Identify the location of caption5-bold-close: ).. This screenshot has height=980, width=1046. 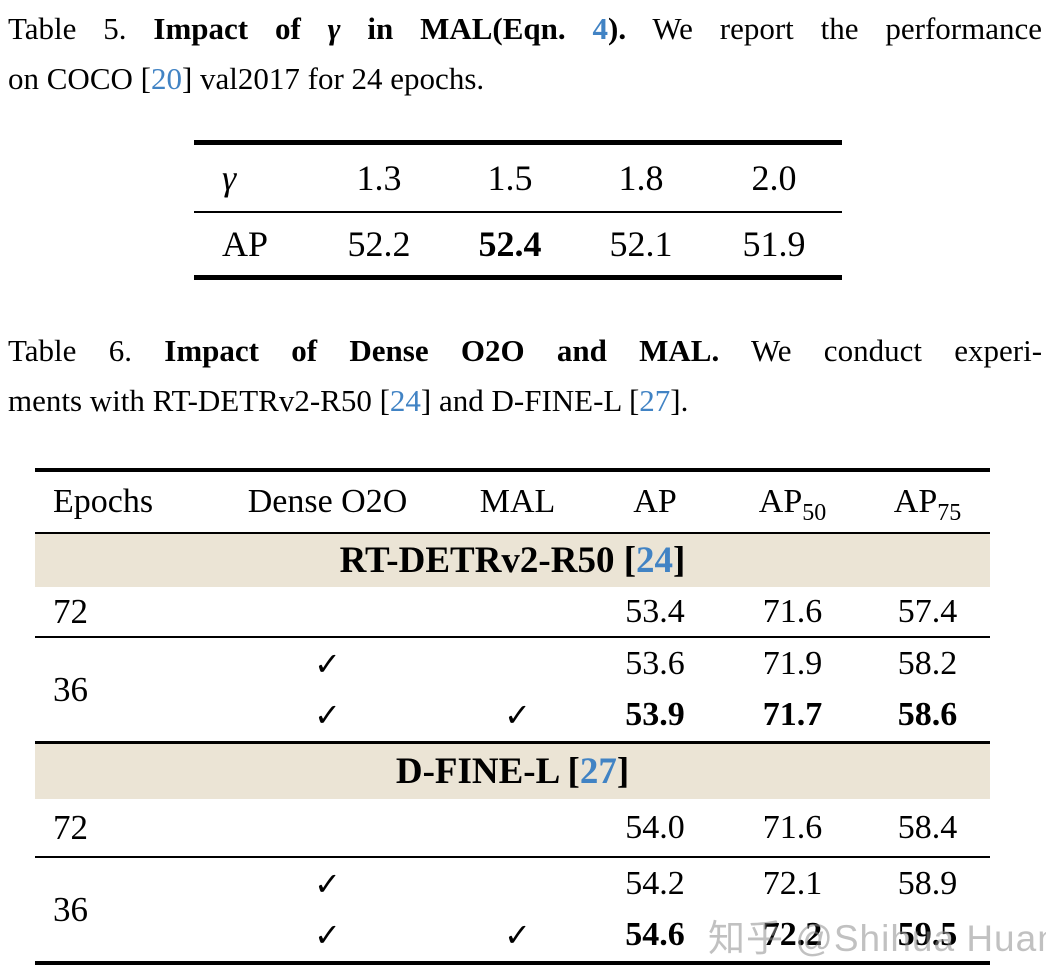
(617, 28).